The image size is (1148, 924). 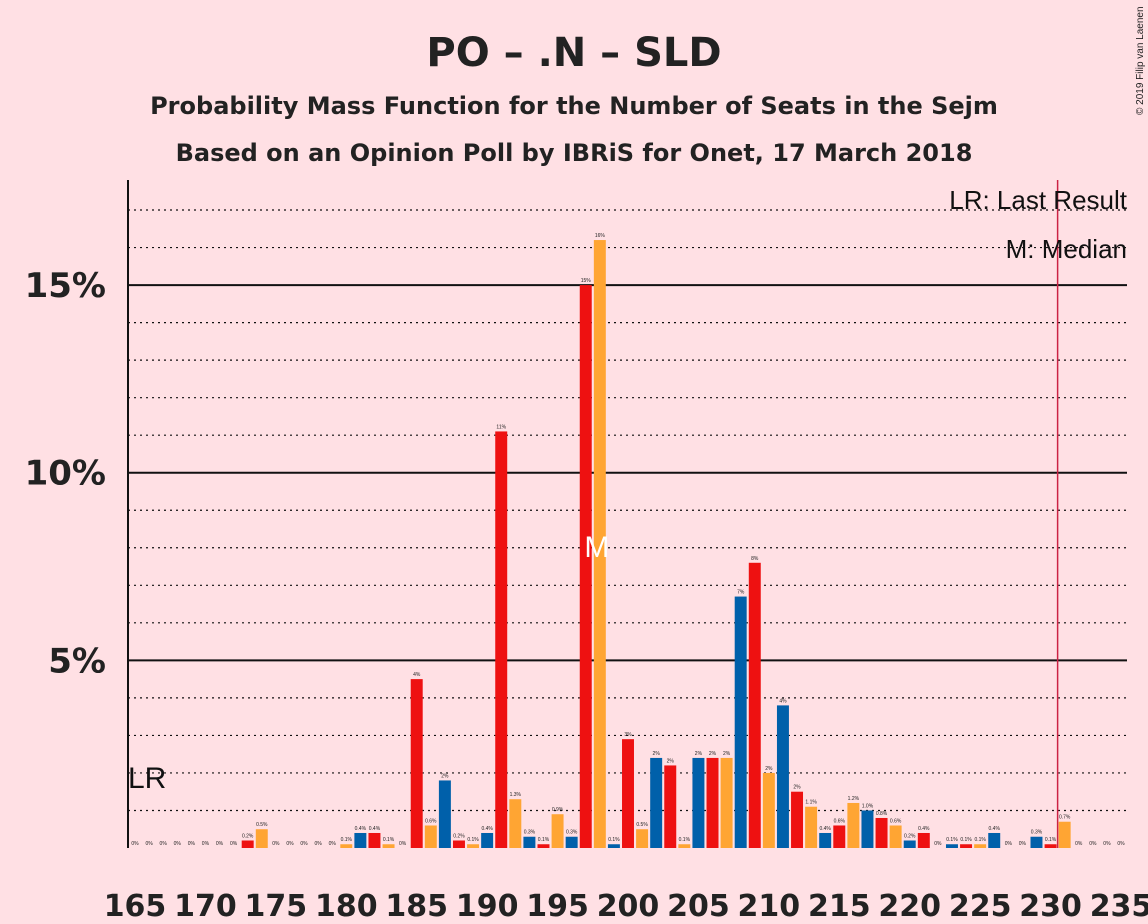 I want to click on x-tick-label: 235, so click(x=1119, y=906).